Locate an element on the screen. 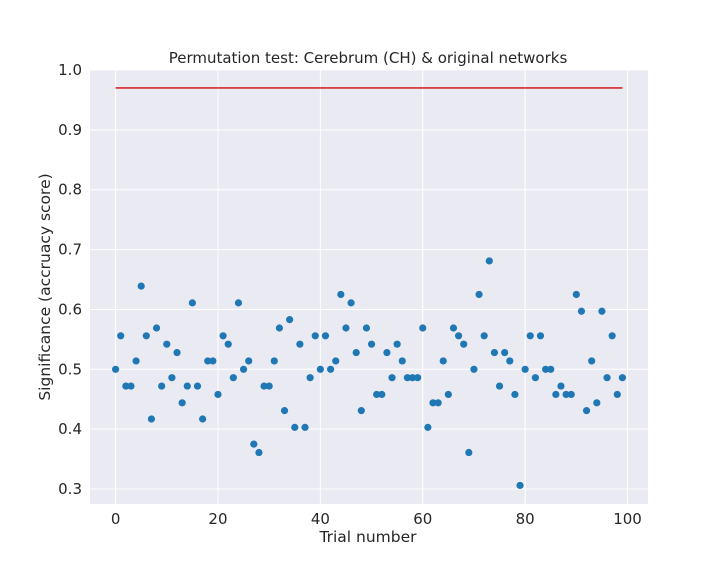 This screenshot has width=720, height=576. x-tick-label: 100 is located at coordinates (627, 519).